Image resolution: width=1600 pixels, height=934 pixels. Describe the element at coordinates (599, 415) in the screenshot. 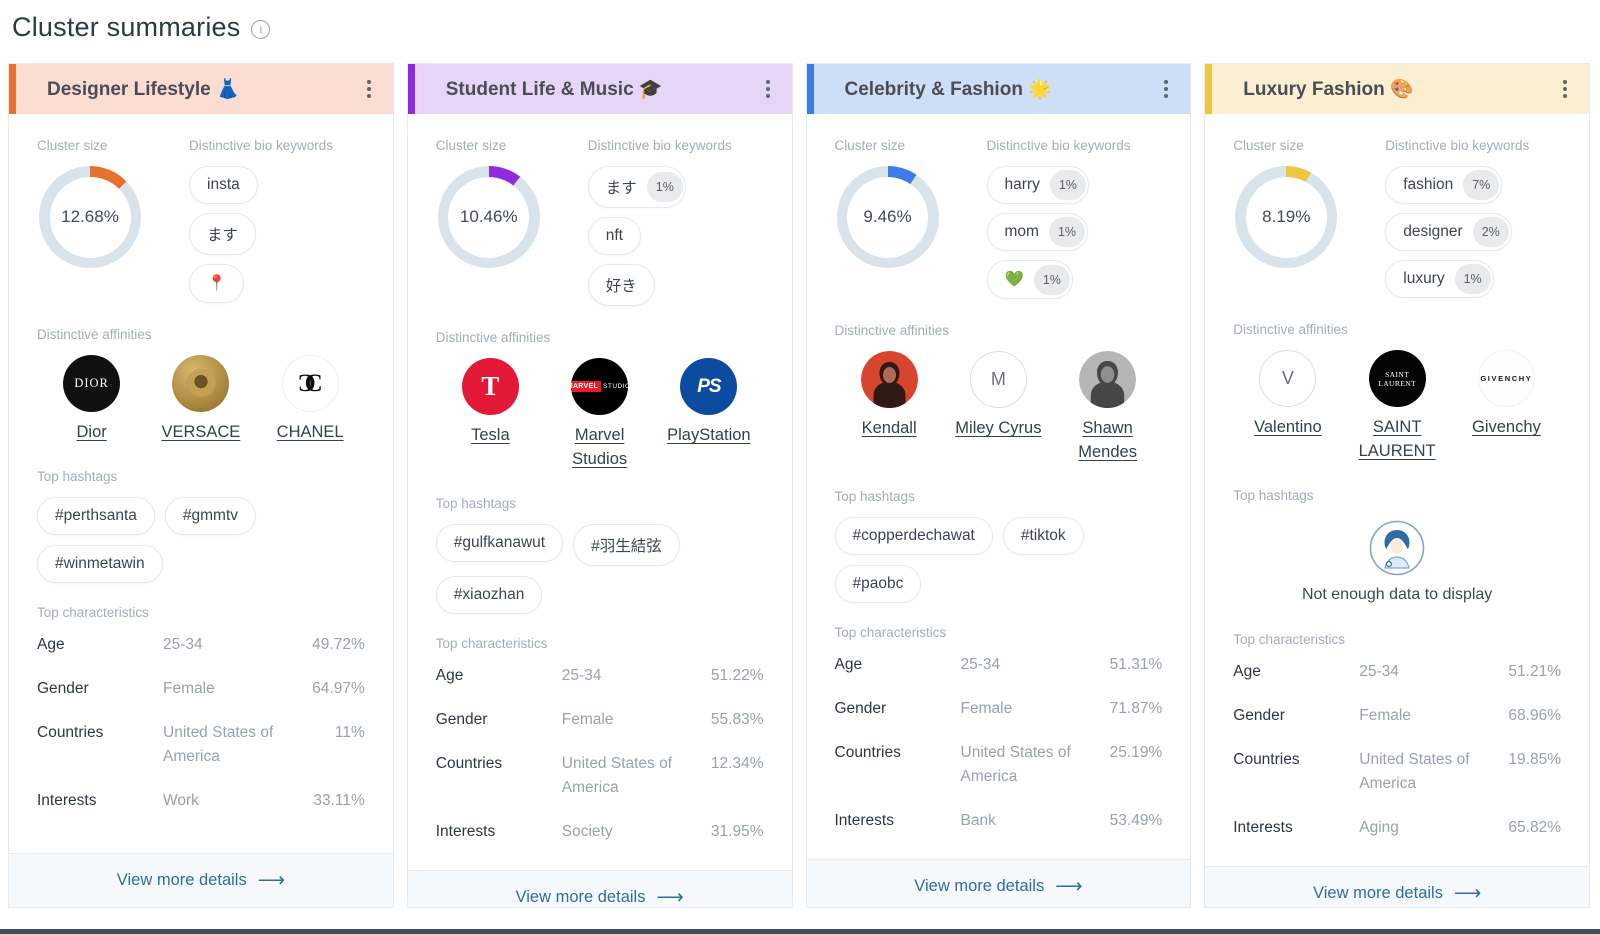

I see `affinity-item: MARVELSTUDIOS Marvel Studios` at that location.